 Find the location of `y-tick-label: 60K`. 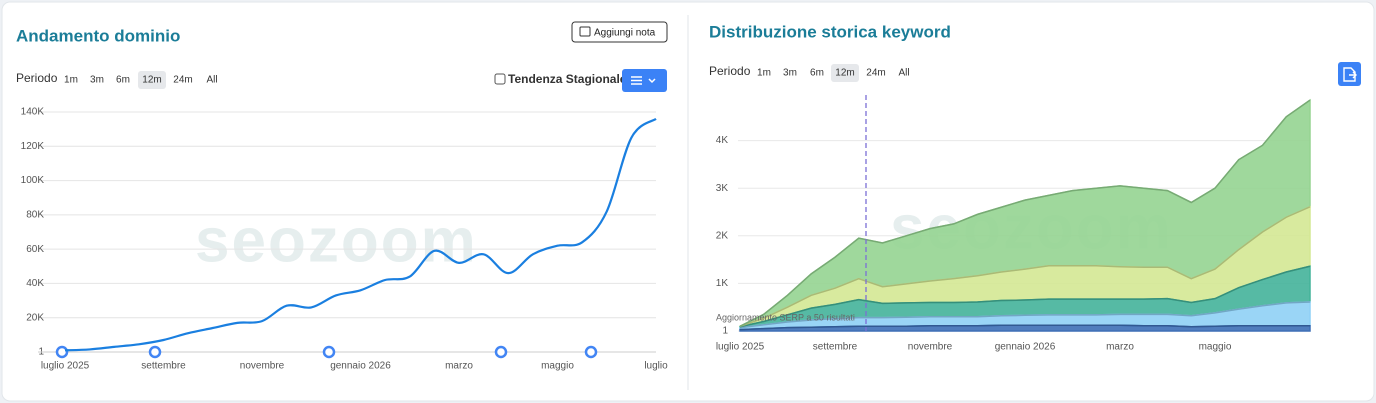

y-tick-label: 60K is located at coordinates (35, 249).